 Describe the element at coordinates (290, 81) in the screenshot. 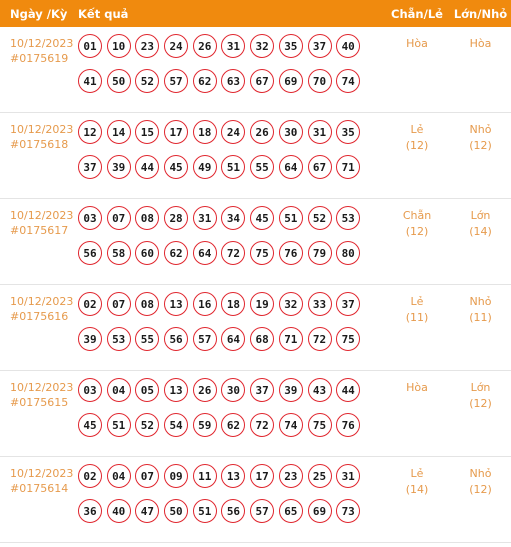

I see `number-ball: 69` at that location.